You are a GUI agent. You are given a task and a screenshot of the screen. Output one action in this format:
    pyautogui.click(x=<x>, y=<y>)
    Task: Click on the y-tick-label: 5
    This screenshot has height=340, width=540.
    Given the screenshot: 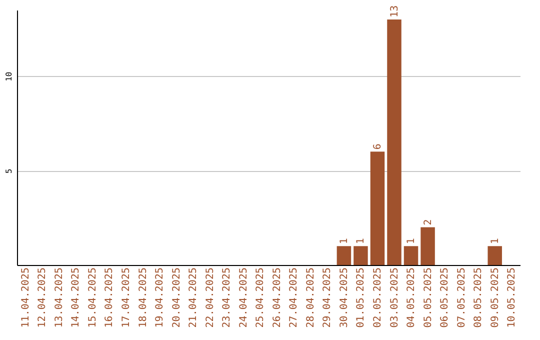 What is the action you would take?
    pyautogui.click(x=9, y=171)
    